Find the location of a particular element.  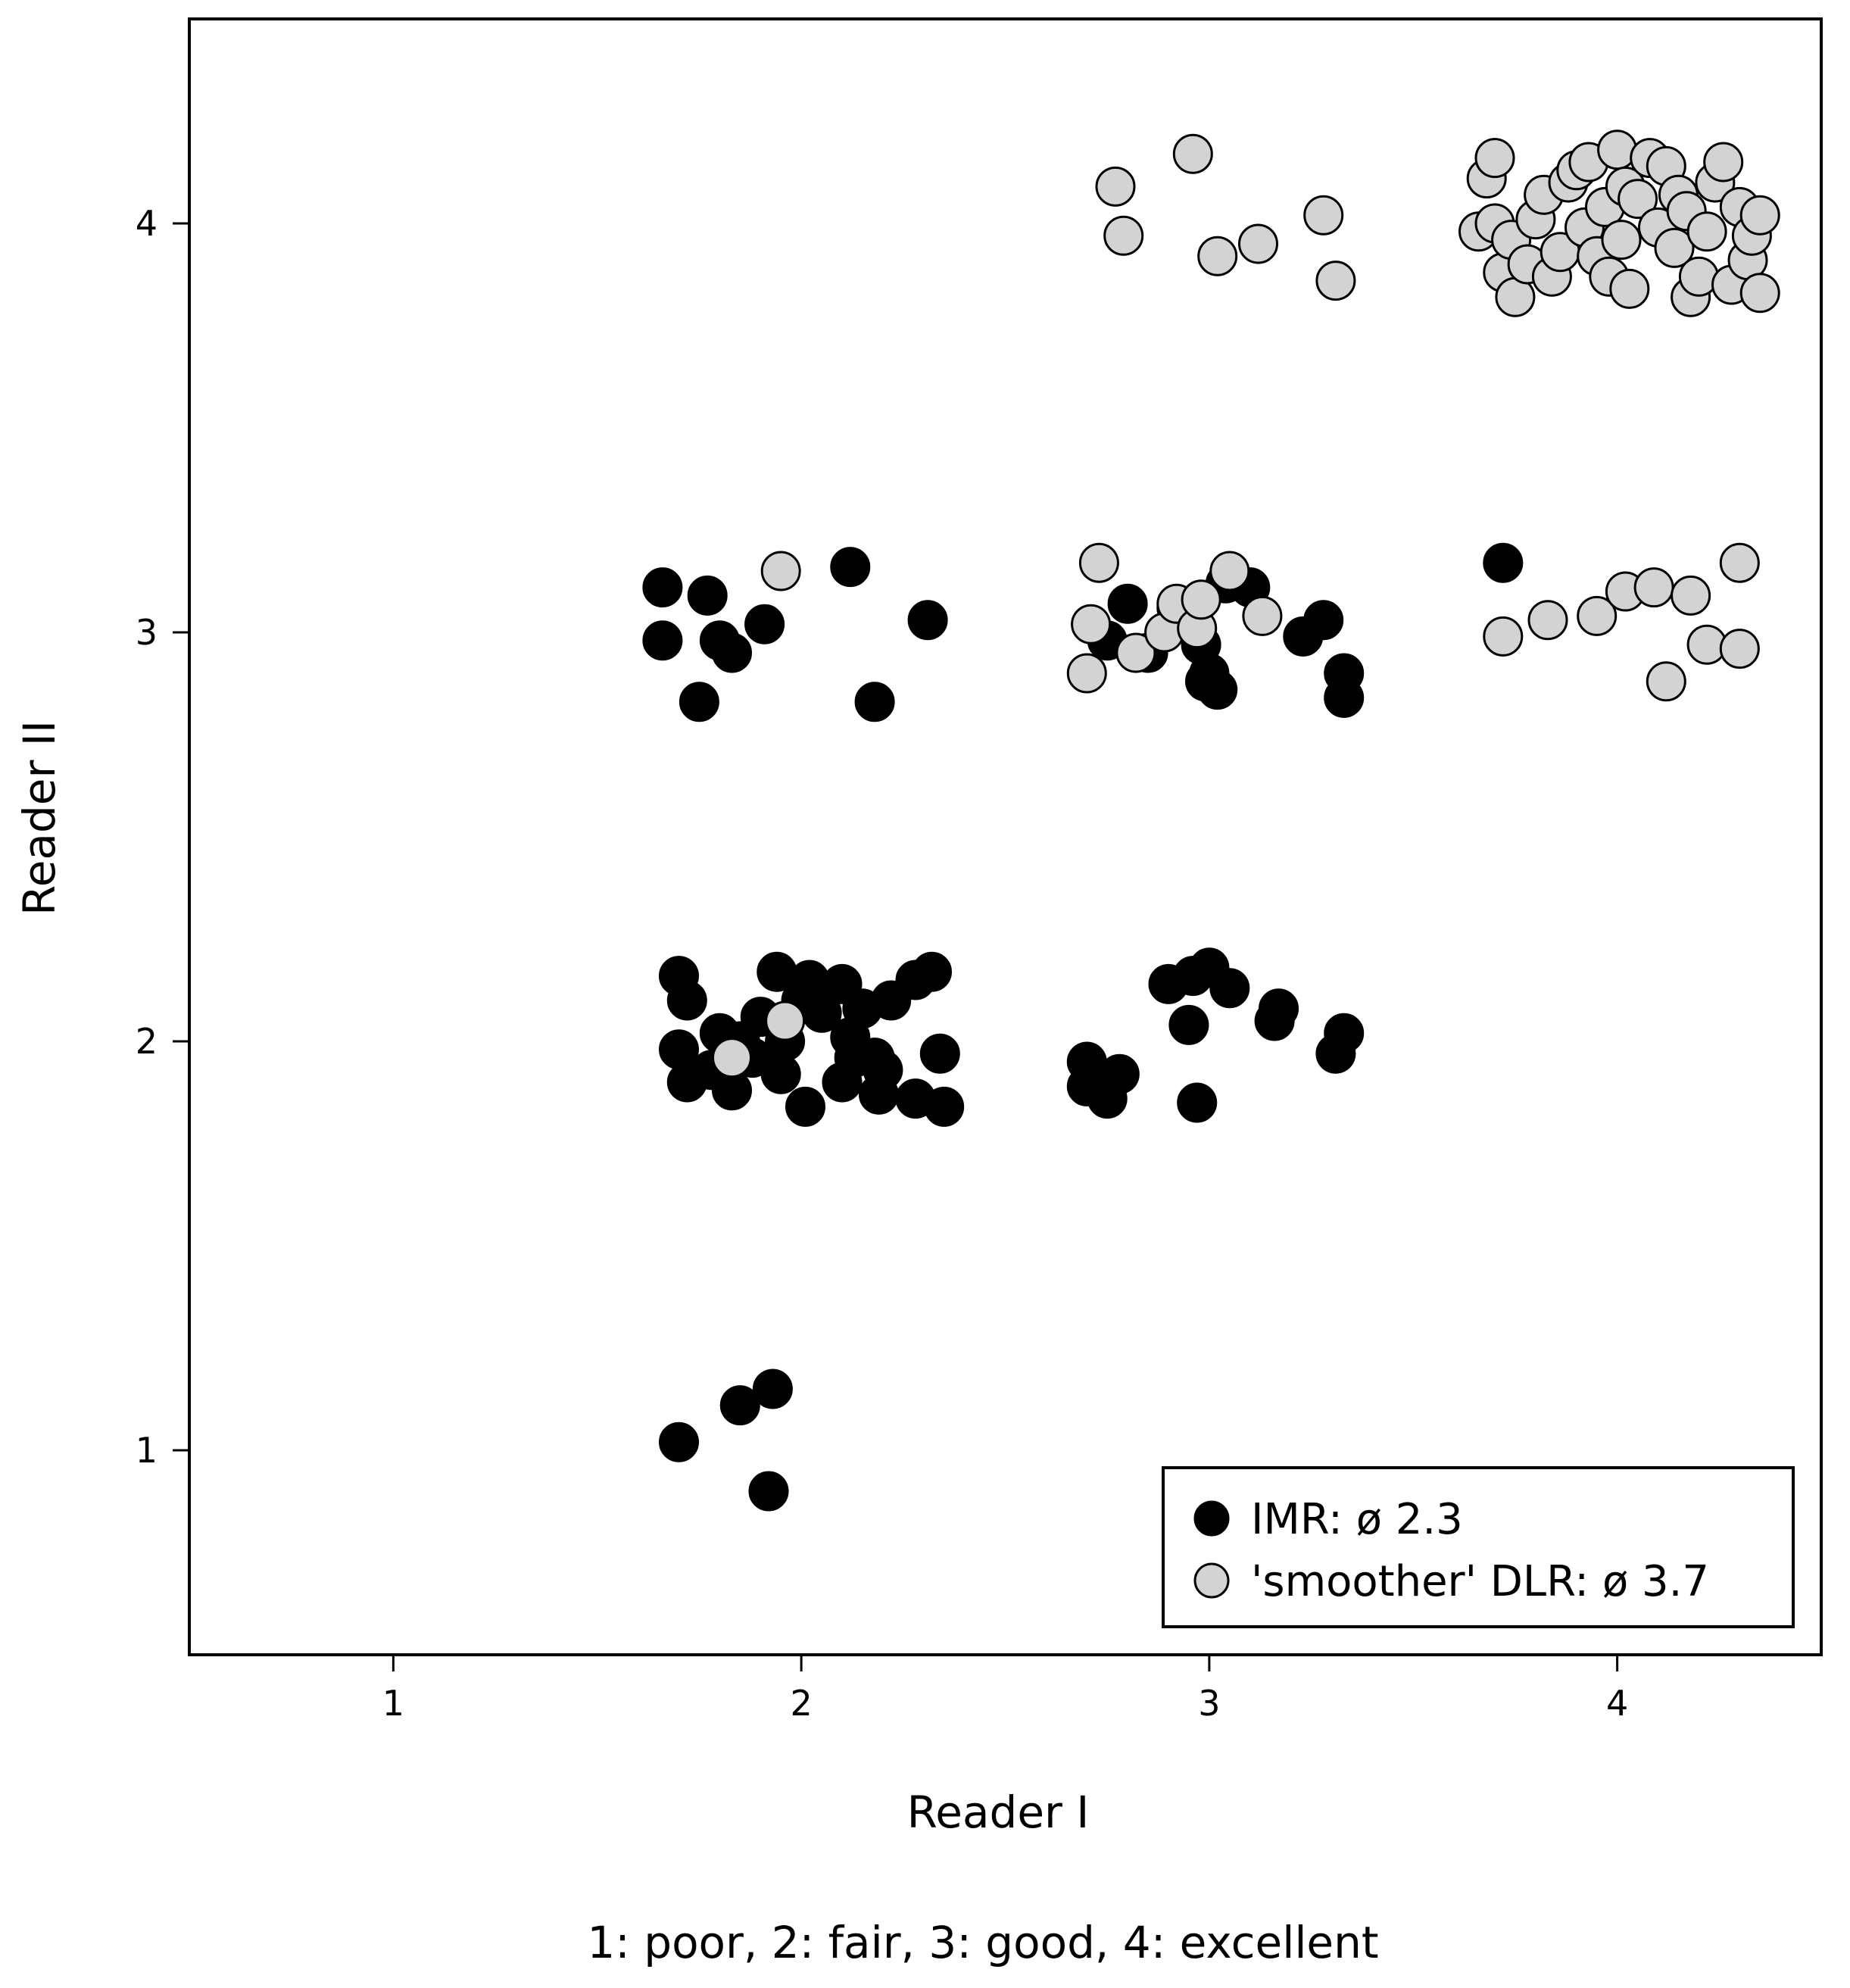

x-tick-label: 4 is located at coordinates (1617, 1703).